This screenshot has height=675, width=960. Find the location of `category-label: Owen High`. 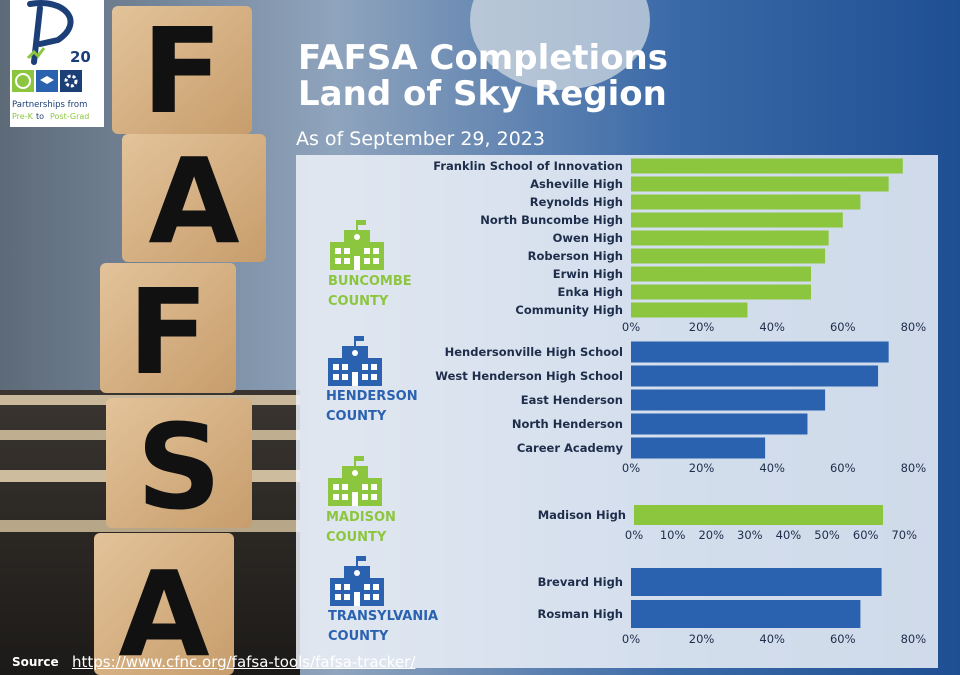

category-label: Owen High is located at coordinates (588, 238).